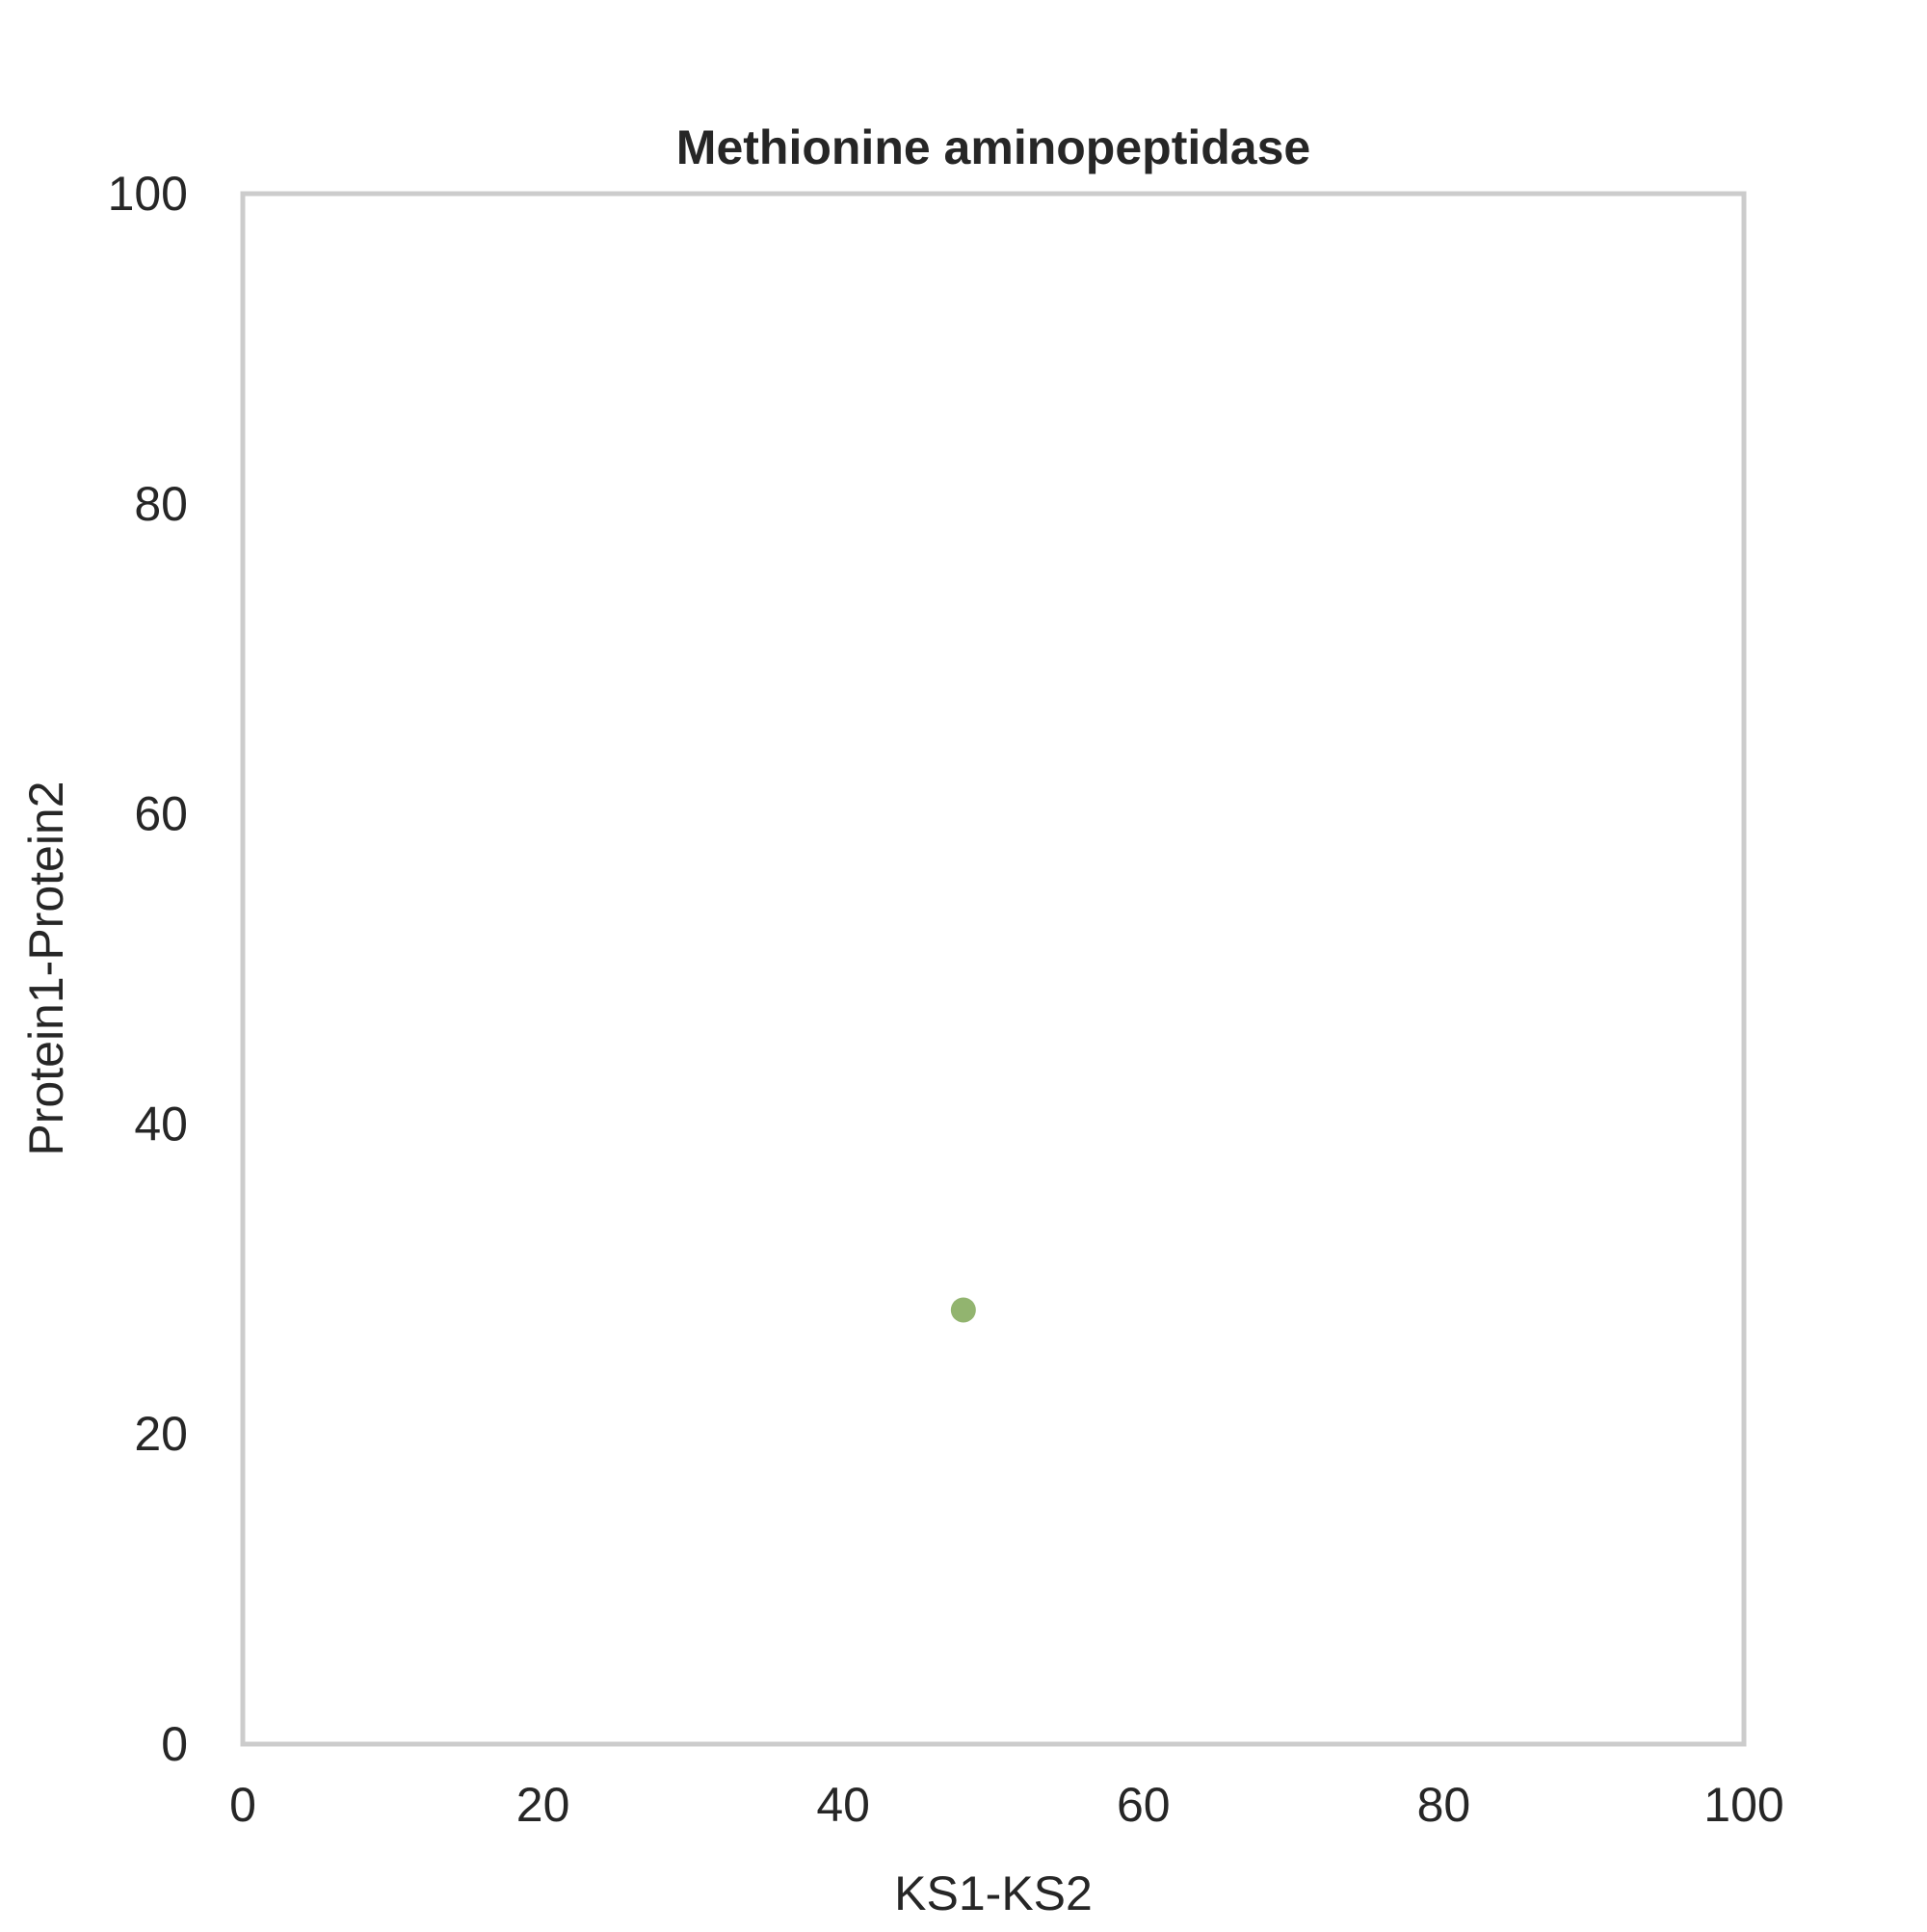  What do you see at coordinates (543, 1805) in the screenshot?
I see `x-tick-label: 20` at bounding box center [543, 1805].